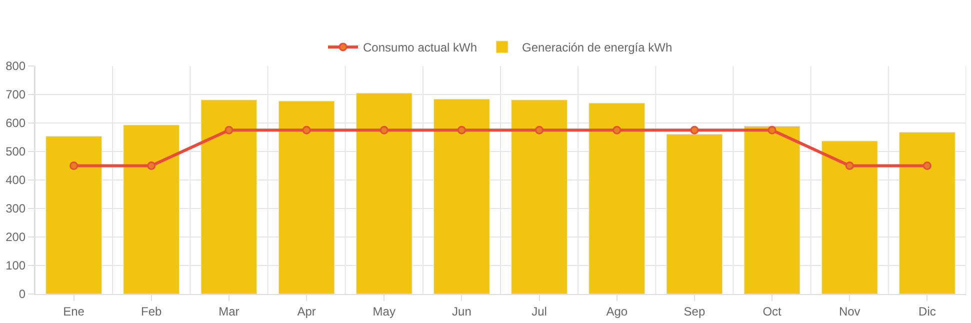 The image size is (971, 323). Describe the element at coordinates (16, 237) in the screenshot. I see `y-tick-label: 200` at that location.